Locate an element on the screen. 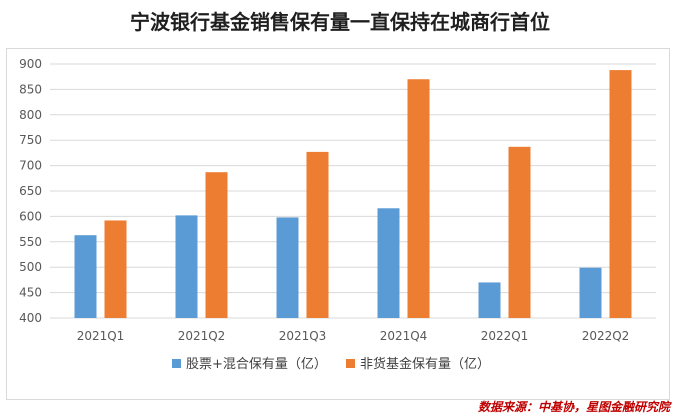  y-tick-label: 800 is located at coordinates (30, 115).